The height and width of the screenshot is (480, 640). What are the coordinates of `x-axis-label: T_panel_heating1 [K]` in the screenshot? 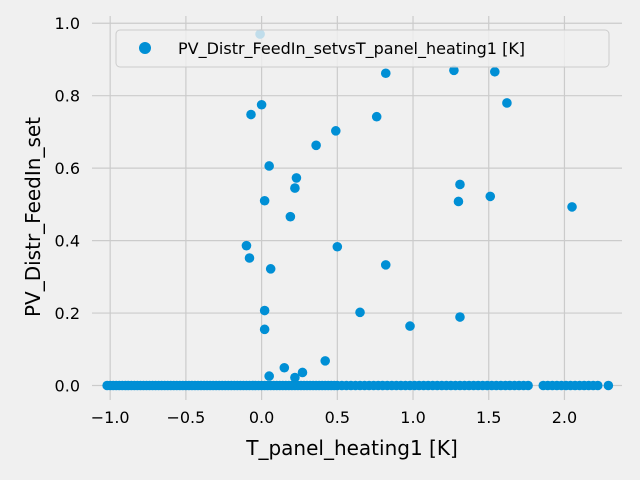 It's located at (351, 448).